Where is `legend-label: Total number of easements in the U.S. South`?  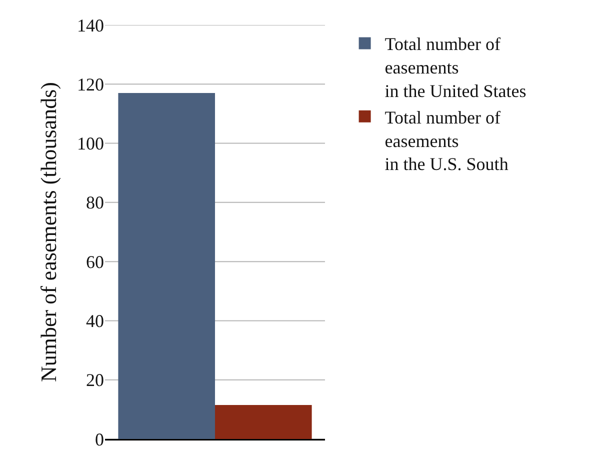 legend-label: Total number of easements in the U.S. South is located at coordinates (446, 140).